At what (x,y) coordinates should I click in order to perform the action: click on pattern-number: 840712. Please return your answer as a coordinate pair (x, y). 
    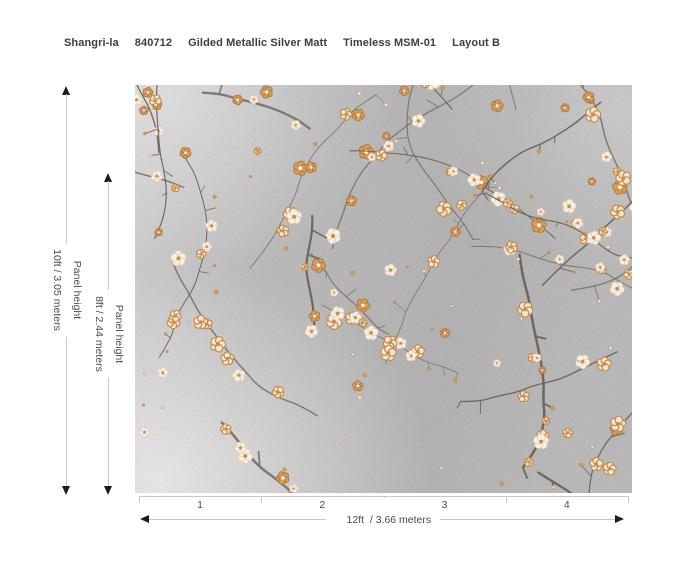
    Looking at the image, I should click on (153, 43).